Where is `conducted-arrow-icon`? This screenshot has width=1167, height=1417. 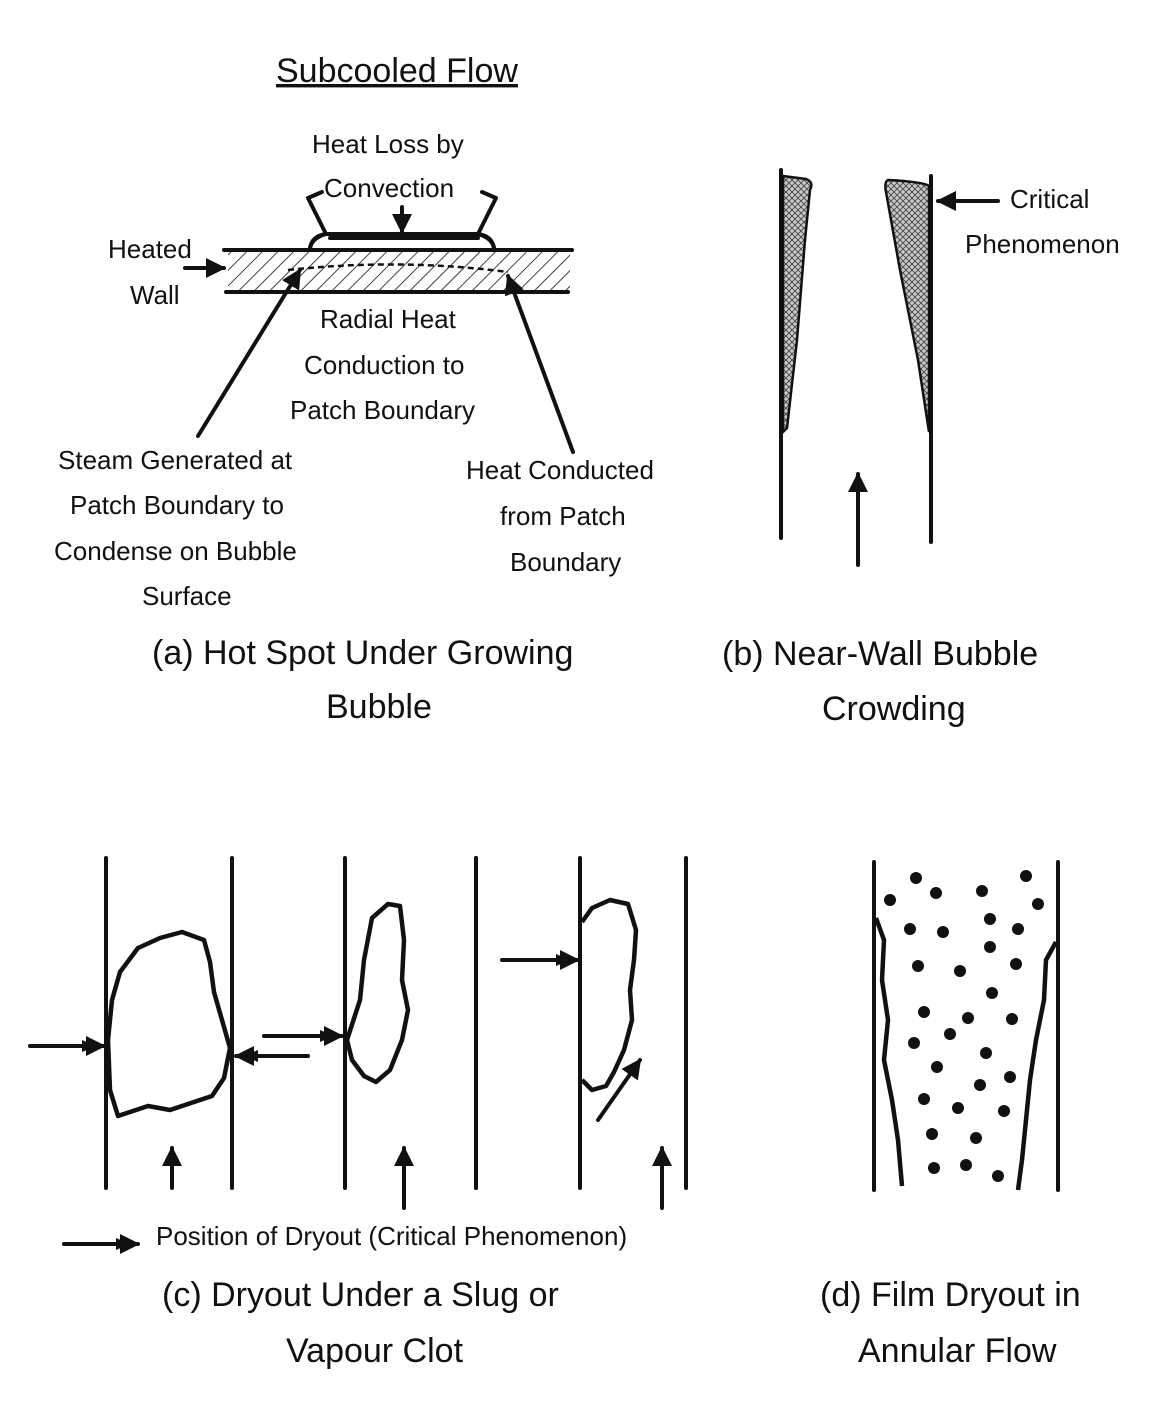 conducted-arrow-icon is located at coordinates (539, 364).